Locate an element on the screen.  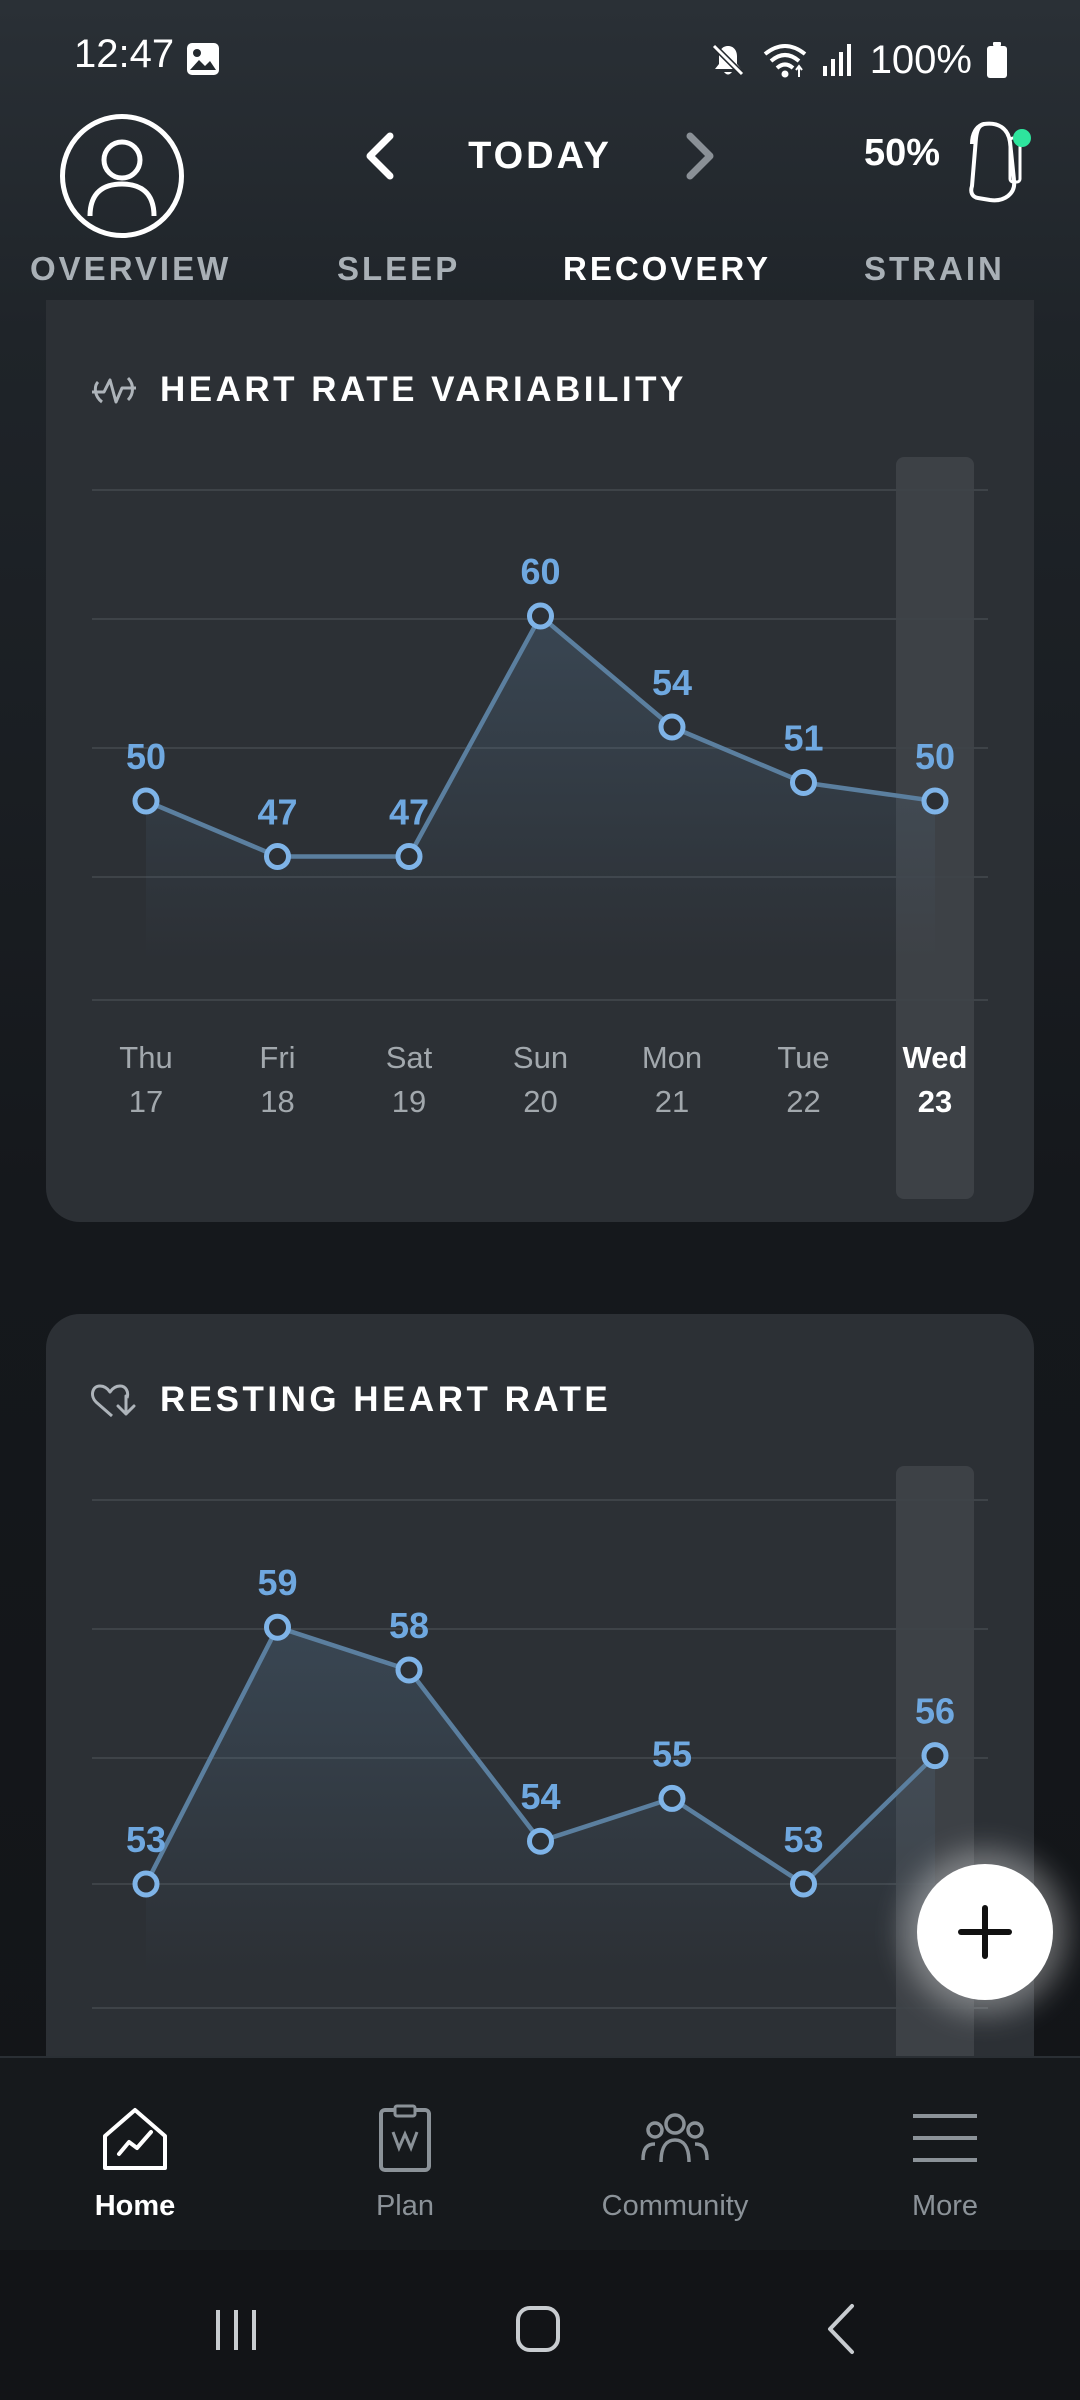
hrv-x-day-label: Wed is located at coordinates (935, 1057).